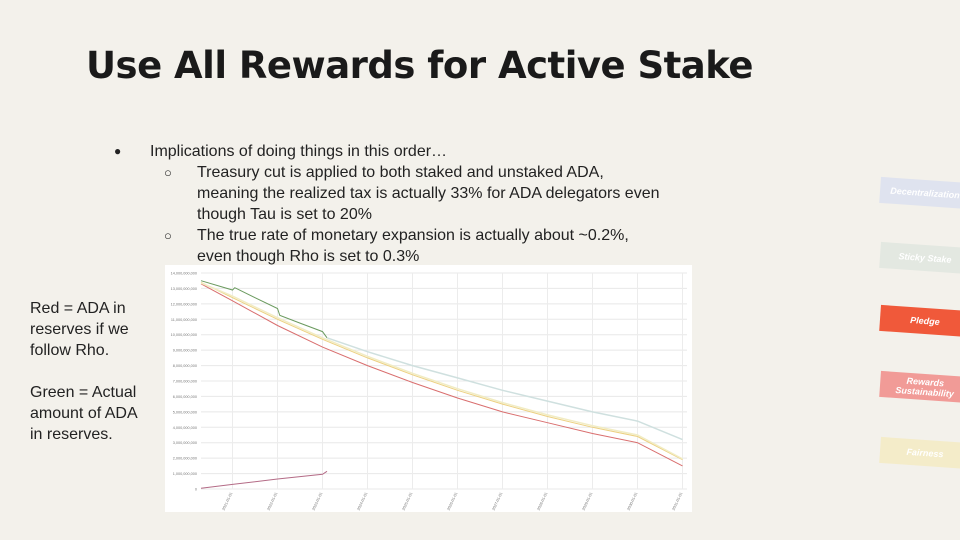  I want to click on x-tick-label: 2025-01-01, so click(408, 501).